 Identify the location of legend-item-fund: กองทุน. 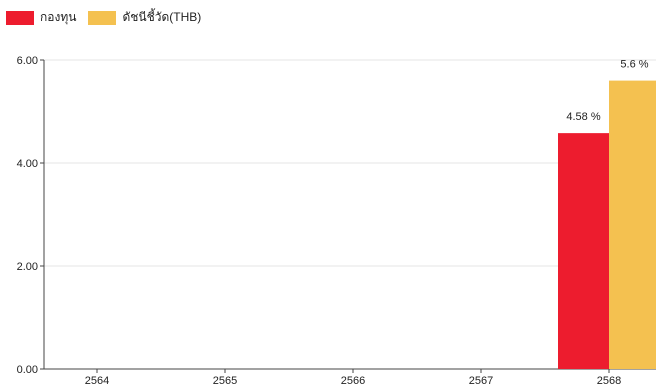
(41, 17).